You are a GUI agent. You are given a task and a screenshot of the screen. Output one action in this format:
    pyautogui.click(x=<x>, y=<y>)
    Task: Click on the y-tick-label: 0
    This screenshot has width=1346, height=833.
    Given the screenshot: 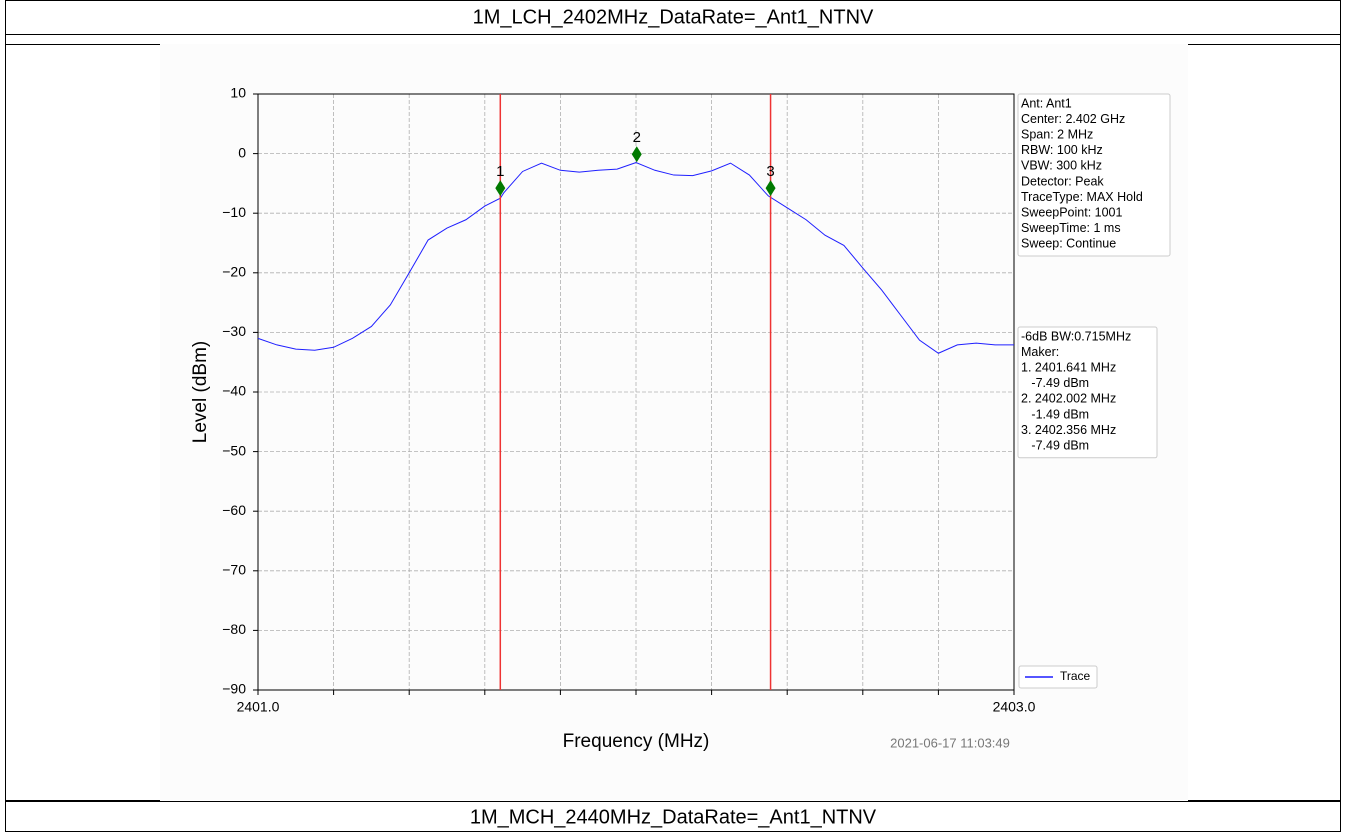 What is the action you would take?
    pyautogui.click(x=242, y=152)
    